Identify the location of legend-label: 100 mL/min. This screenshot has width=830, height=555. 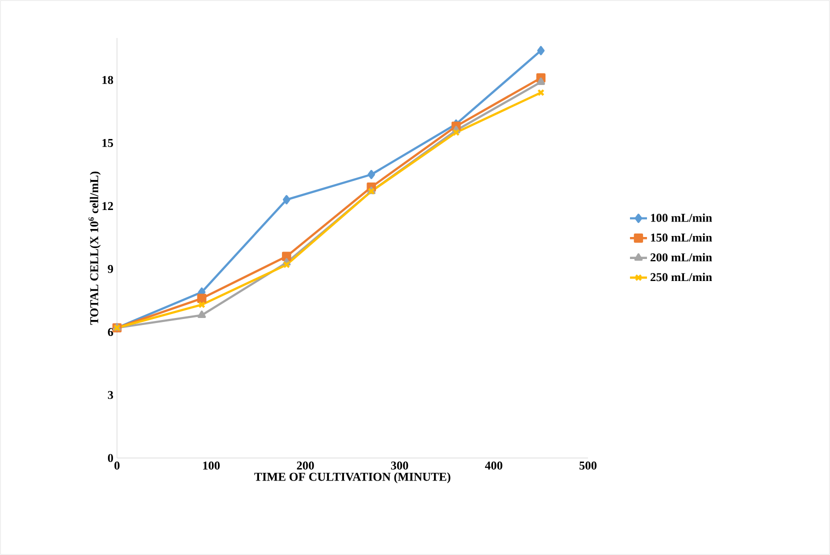
(681, 217).